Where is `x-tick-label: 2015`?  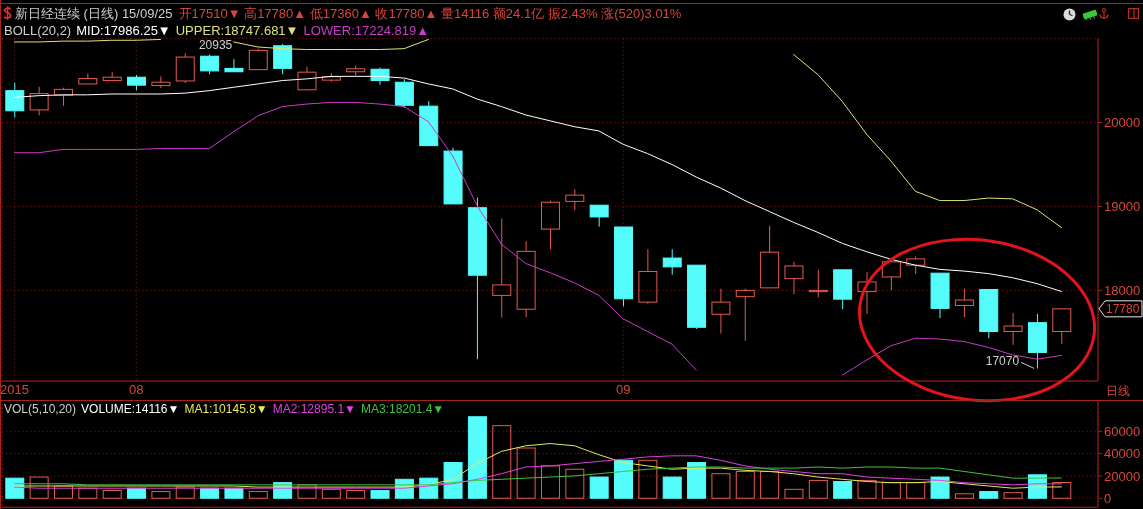 x-tick-label: 2015 is located at coordinates (14, 390).